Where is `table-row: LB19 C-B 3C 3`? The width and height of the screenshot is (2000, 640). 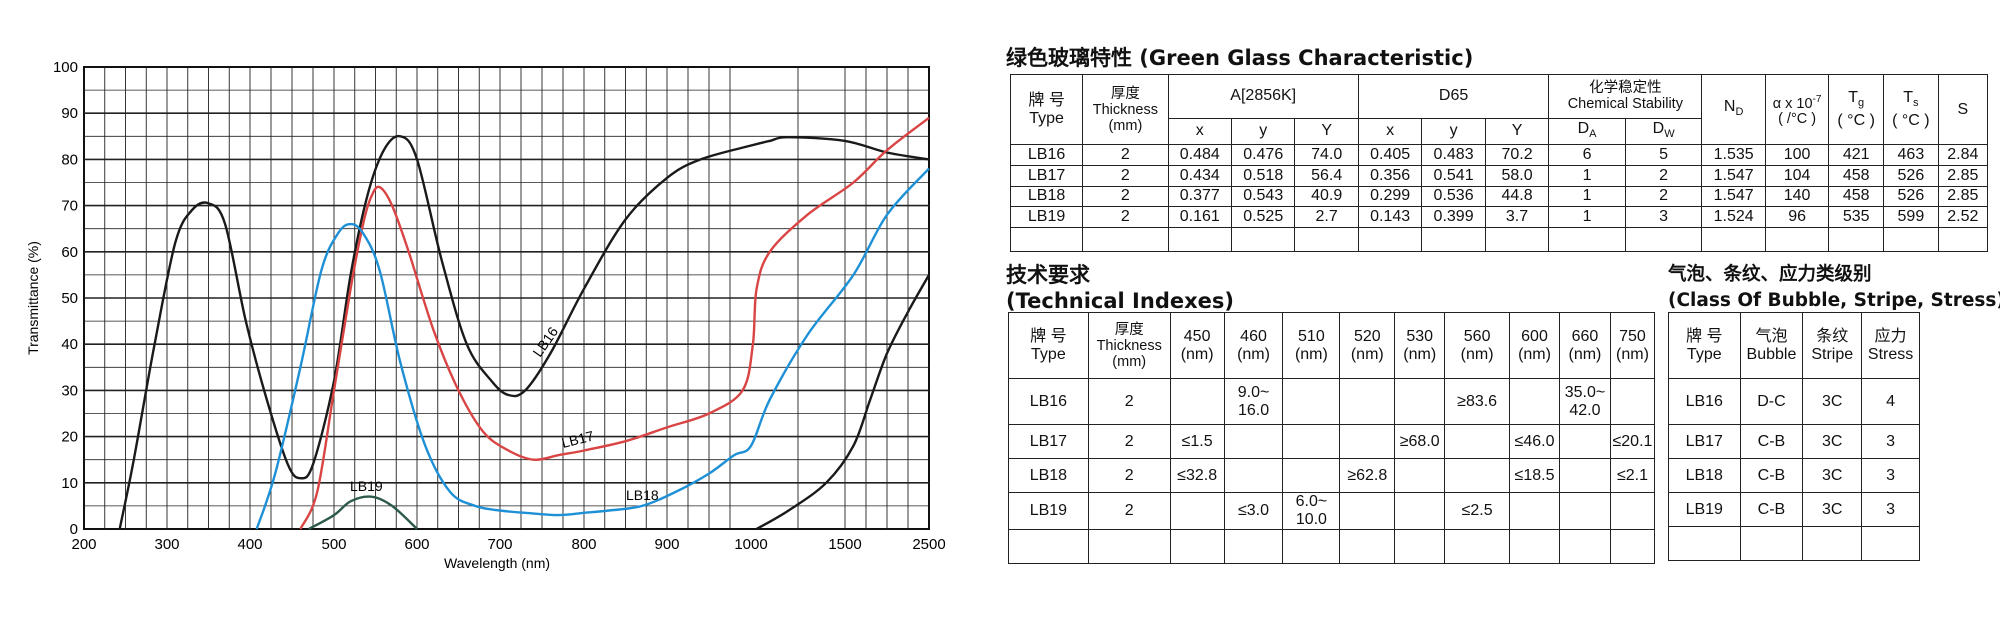 table-row: LB19 C-B 3C 3 is located at coordinates (1794, 509).